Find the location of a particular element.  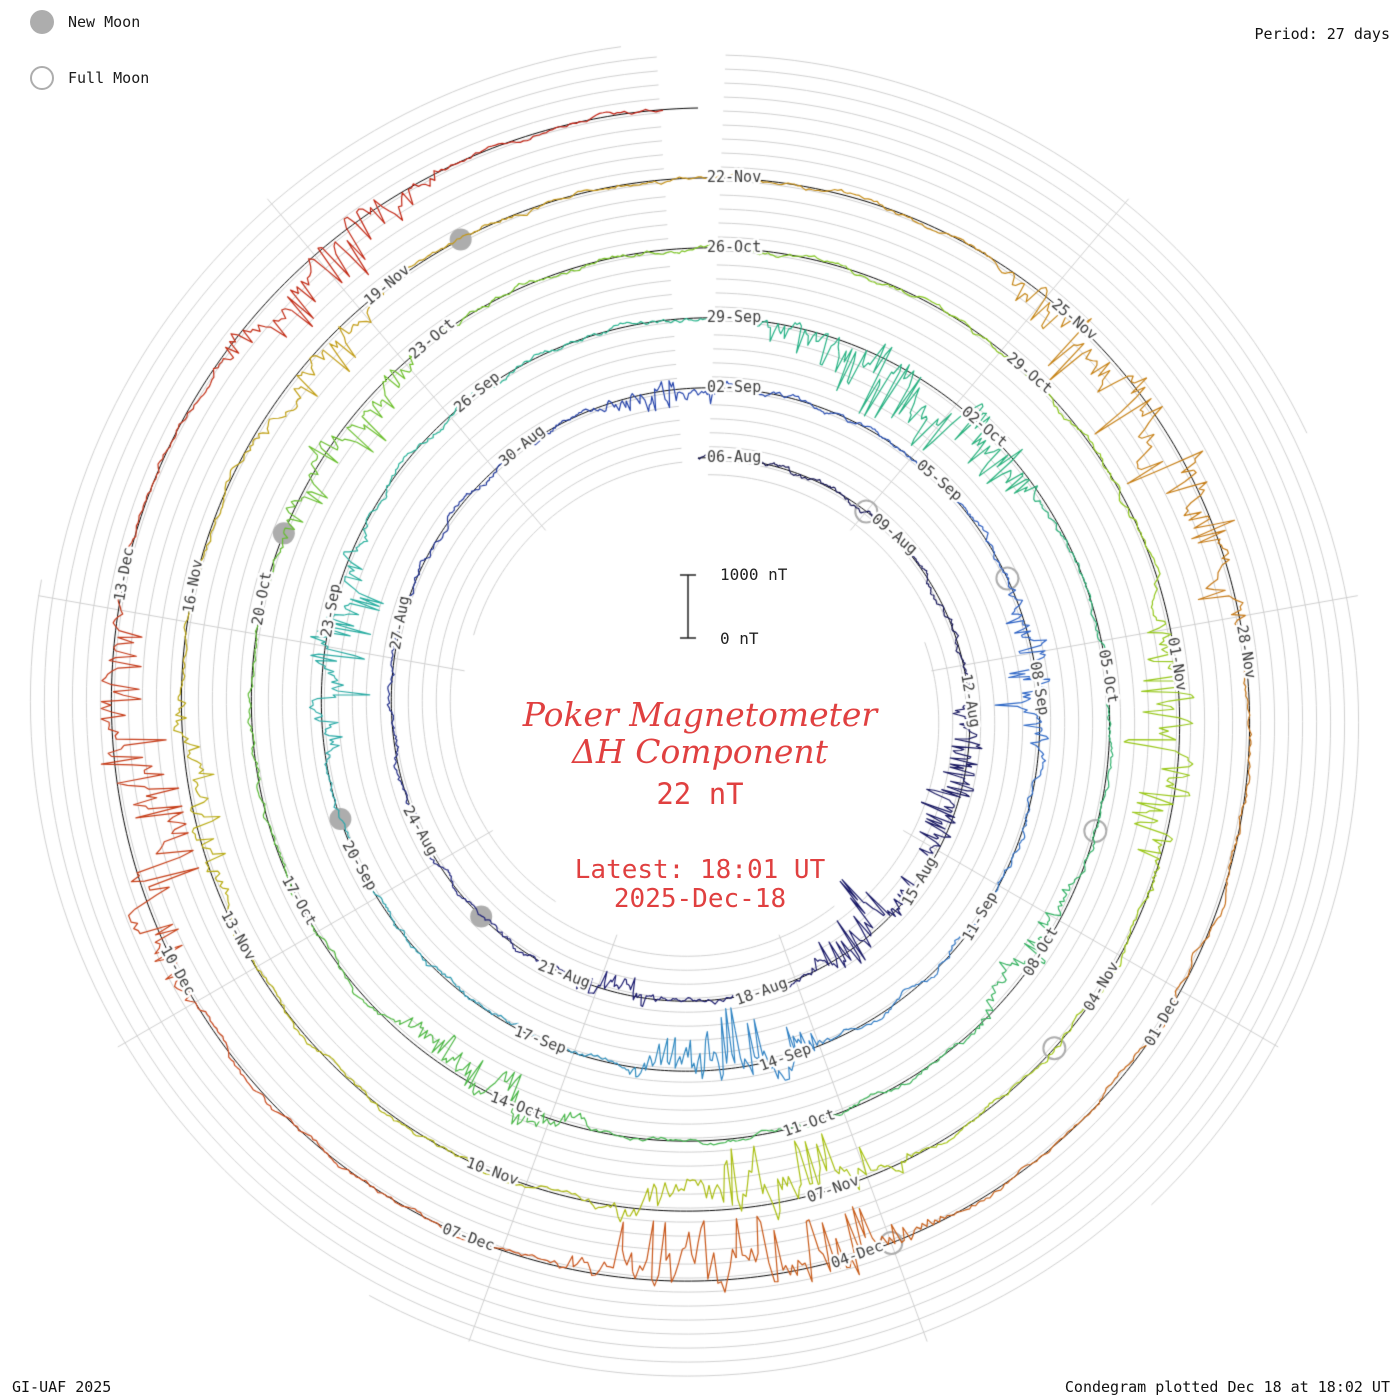

legend-full-moon: Full Moon is located at coordinates (89, 78).